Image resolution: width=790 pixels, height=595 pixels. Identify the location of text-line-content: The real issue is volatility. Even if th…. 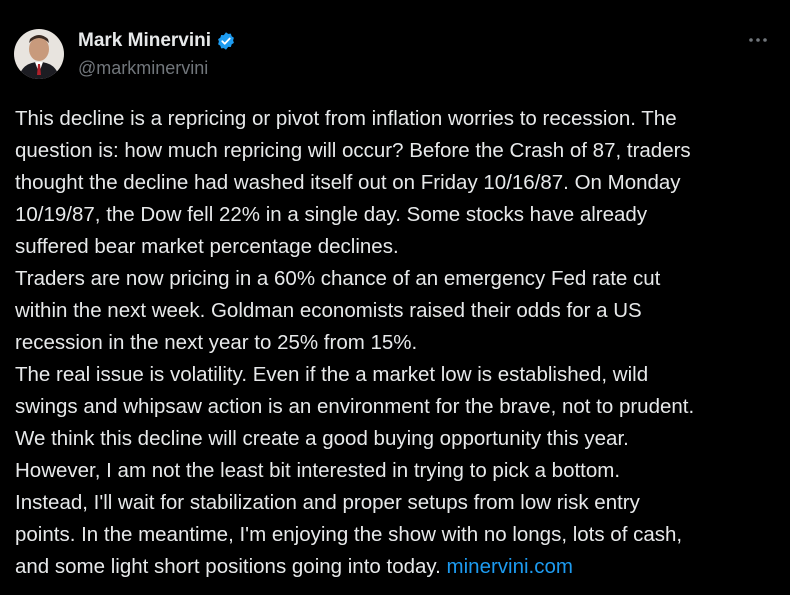
(332, 374).